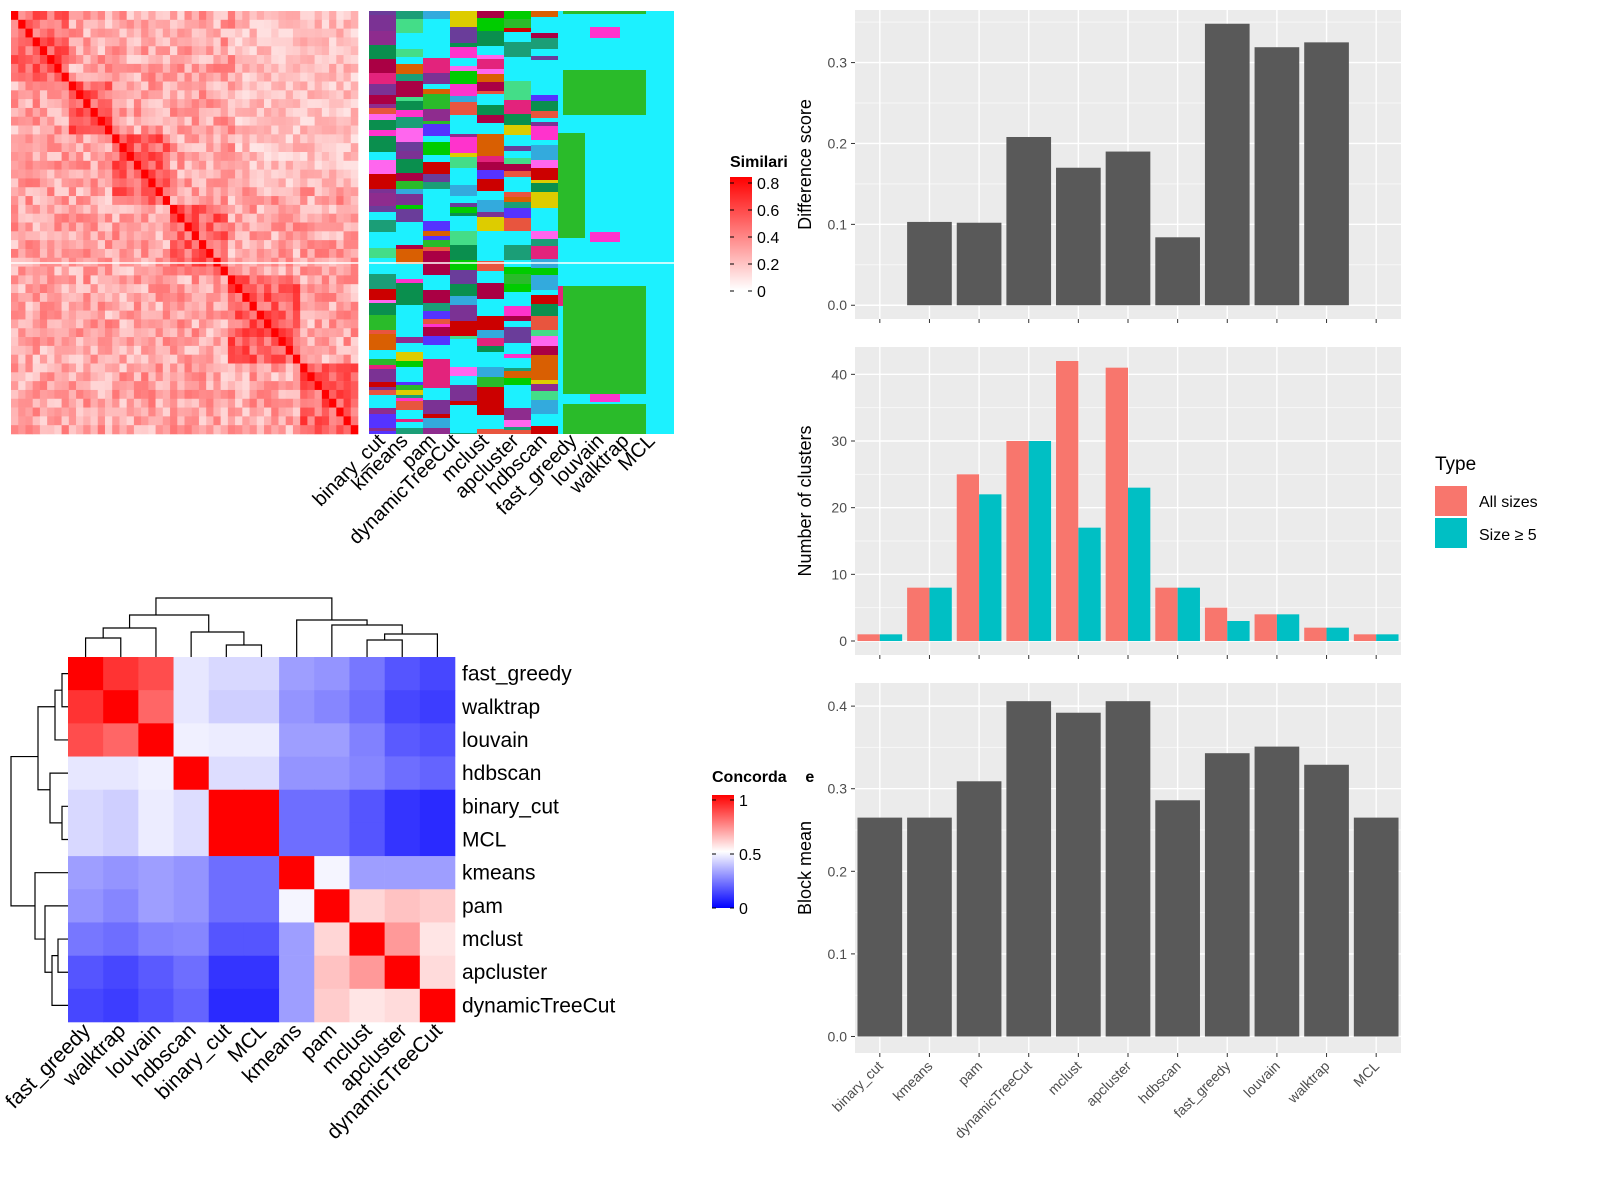 The height and width of the screenshot is (1200, 1600). What do you see at coordinates (1508, 535) in the screenshot?
I see `legend-label-size-ge-5: Size ≥ 5` at bounding box center [1508, 535].